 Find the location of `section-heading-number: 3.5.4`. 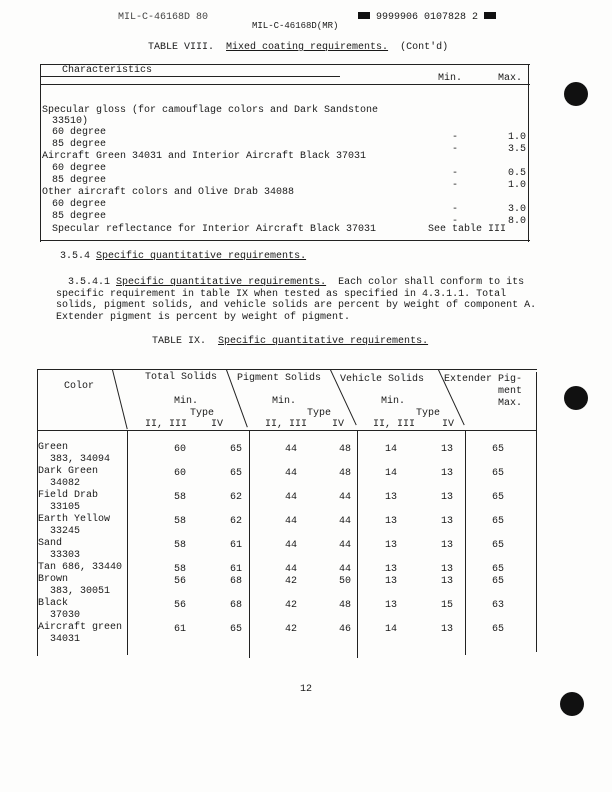

section-heading-number: 3.5.4 is located at coordinates (75, 256).